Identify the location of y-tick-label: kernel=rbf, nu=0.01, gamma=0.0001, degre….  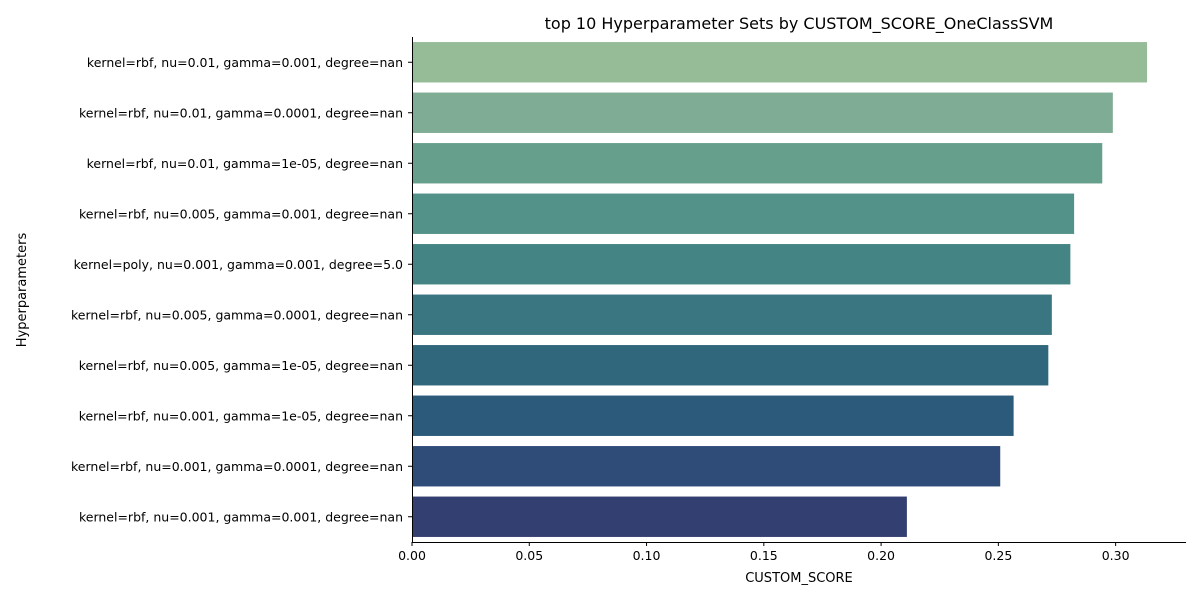
(241, 112).